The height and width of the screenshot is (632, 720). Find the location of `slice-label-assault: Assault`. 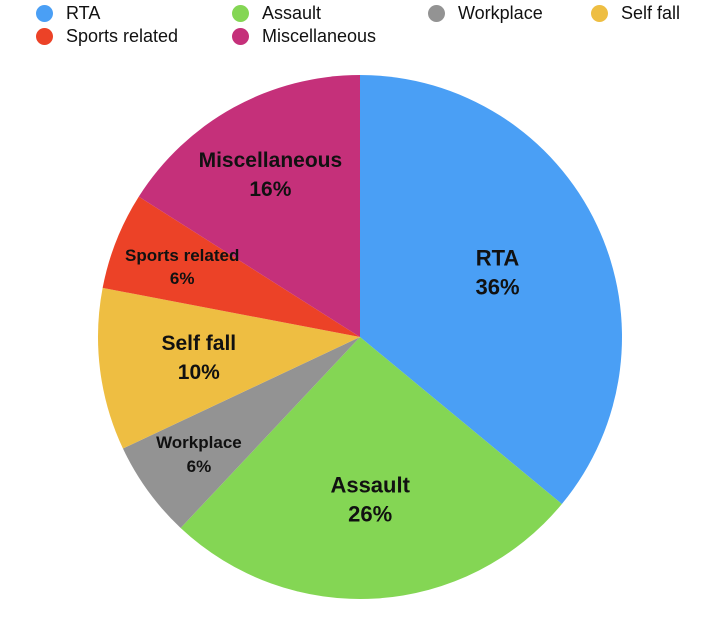

slice-label-assault: Assault is located at coordinates (370, 484).